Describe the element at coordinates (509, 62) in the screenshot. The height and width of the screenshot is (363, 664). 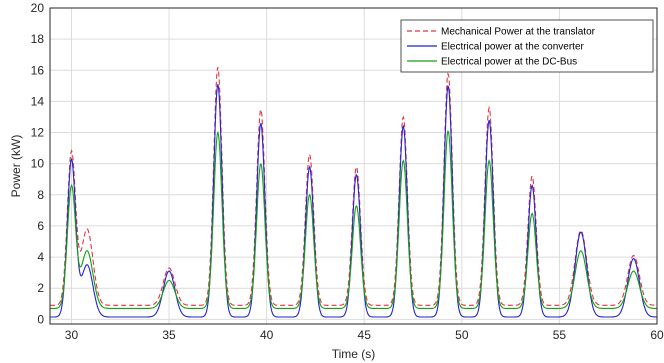
I see `legend-label-dcbus: Electrical power at the DC-Bus` at that location.